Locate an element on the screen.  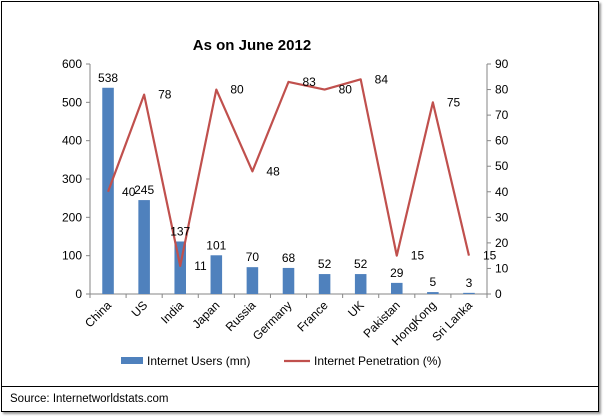
left-axis-tick-label: 500 is located at coordinates (72, 102).